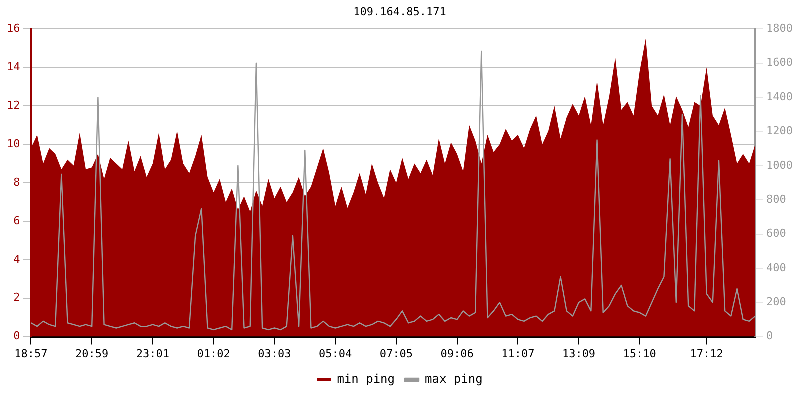  Describe the element at coordinates (780, 63) in the screenshot. I see `y2-tick-label: 1600` at that location.